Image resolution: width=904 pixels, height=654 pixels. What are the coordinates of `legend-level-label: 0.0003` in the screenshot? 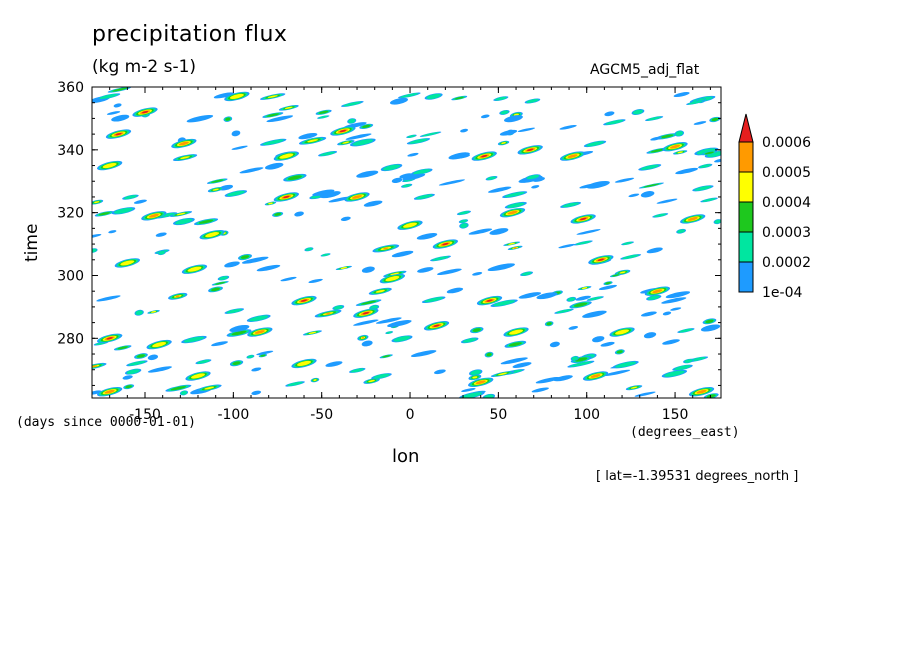 It's located at (786, 233).